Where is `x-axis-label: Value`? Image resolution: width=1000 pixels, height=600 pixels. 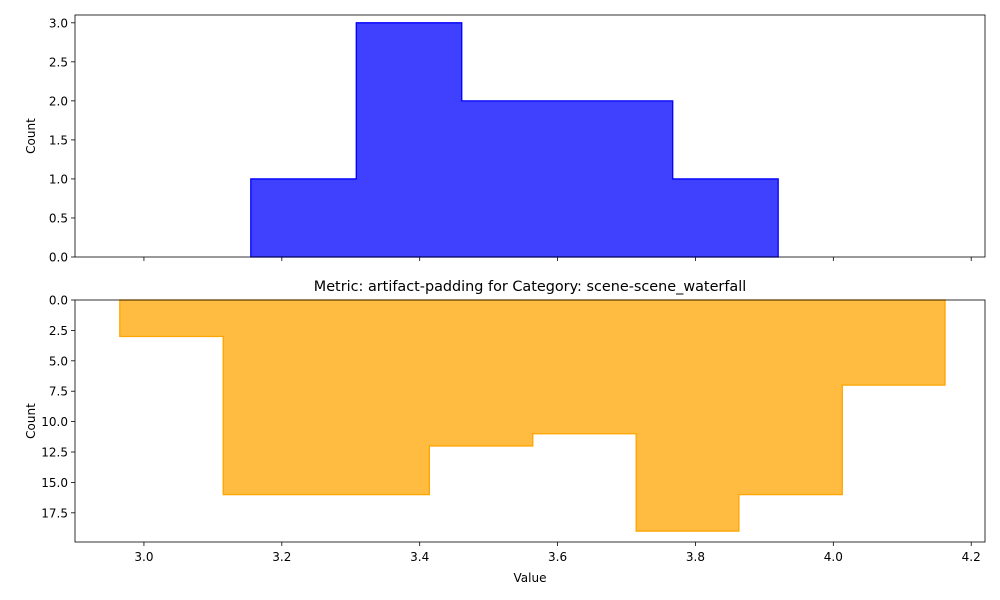 x-axis-label: Value is located at coordinates (530, 578).